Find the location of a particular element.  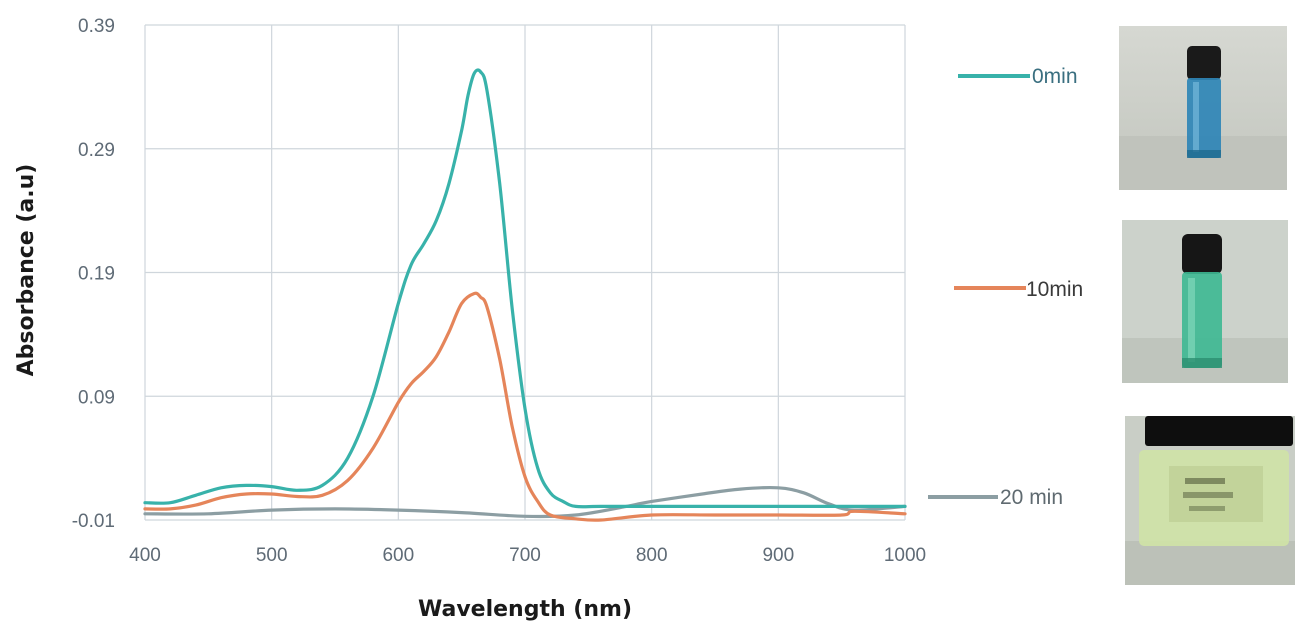

legend-label: 20 min is located at coordinates (1031, 497).